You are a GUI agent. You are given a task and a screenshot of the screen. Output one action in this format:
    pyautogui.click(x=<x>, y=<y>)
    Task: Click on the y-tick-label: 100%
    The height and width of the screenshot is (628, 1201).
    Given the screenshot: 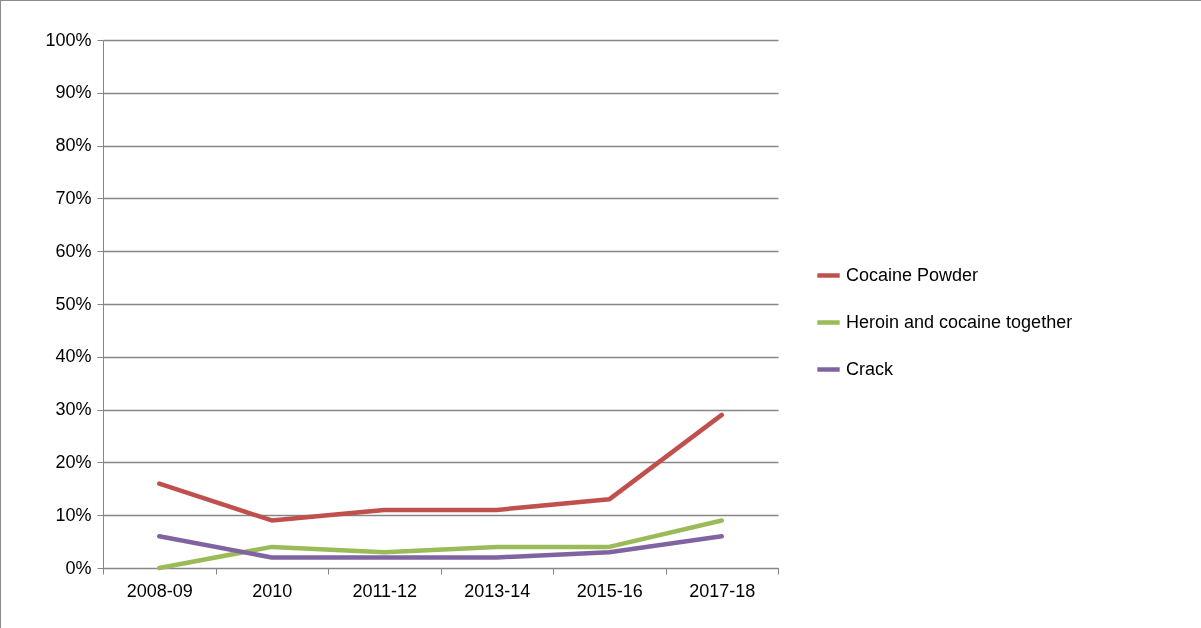 What is the action you would take?
    pyautogui.click(x=68, y=39)
    